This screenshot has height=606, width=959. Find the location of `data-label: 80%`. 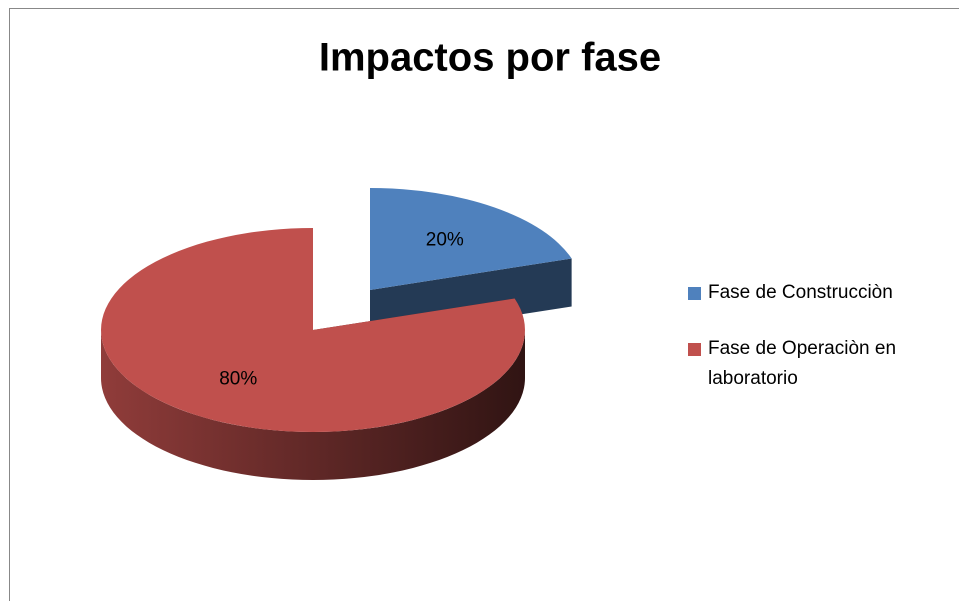

data-label: 80% is located at coordinates (238, 379).